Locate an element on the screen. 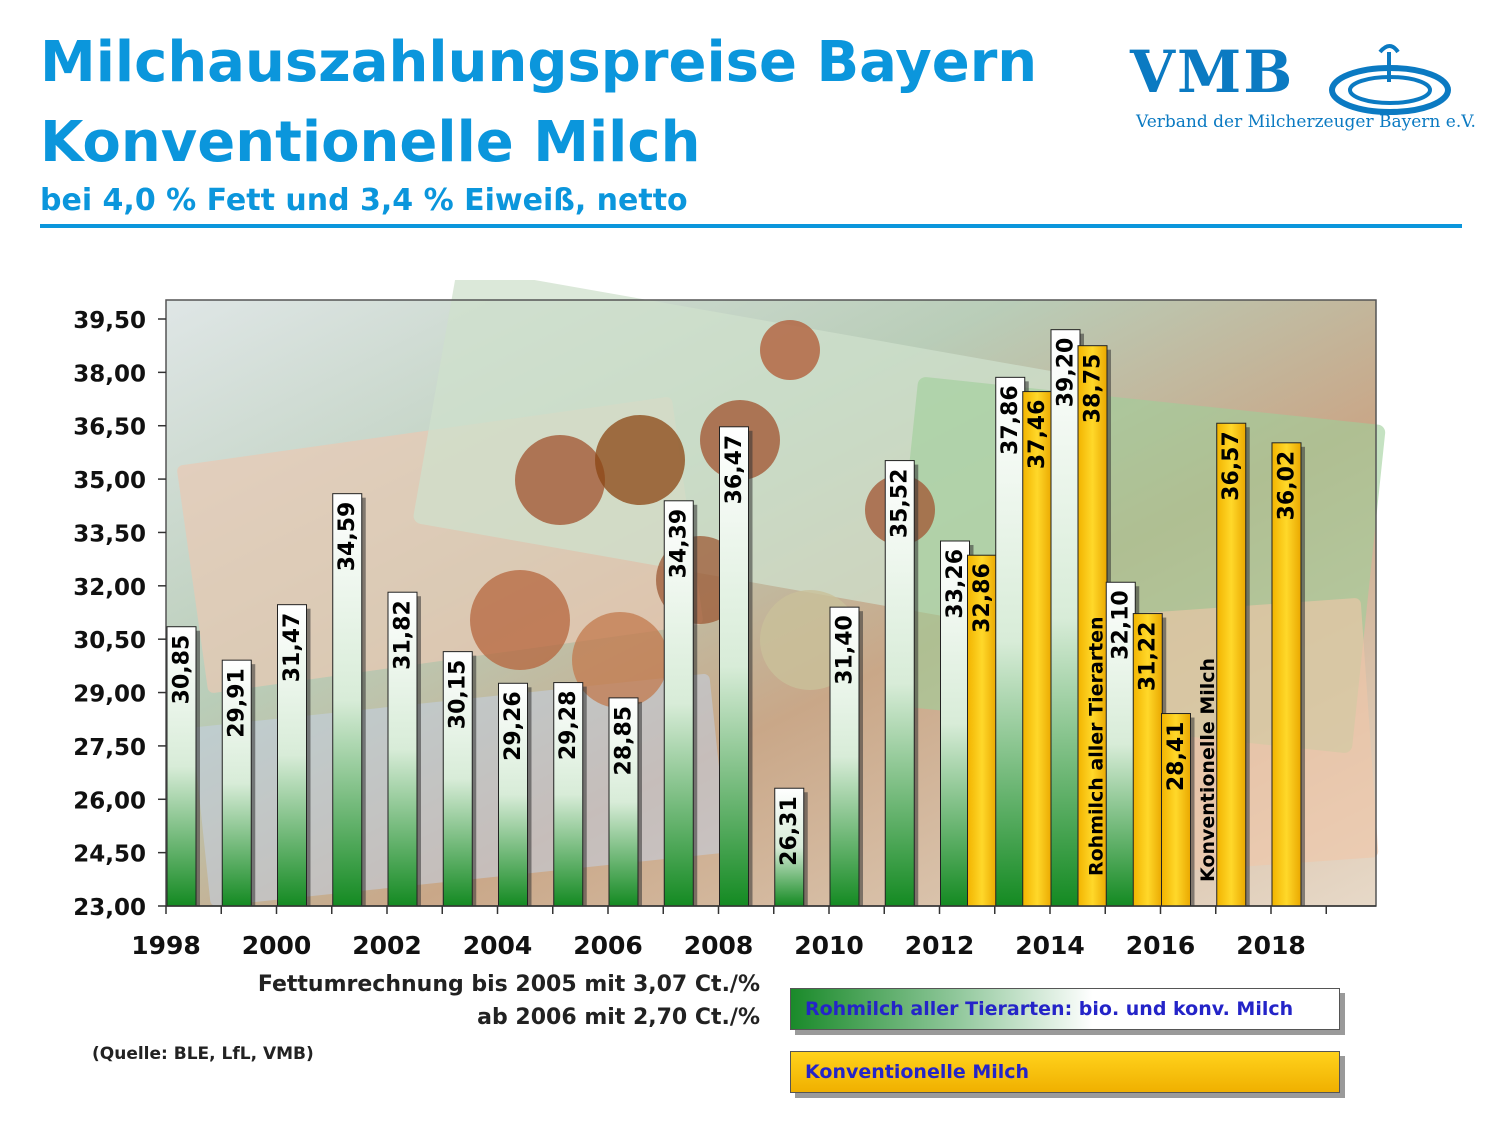 The width and height of the screenshot is (1500, 1125). page-title: Milchauszahlungspreise Bayern is located at coordinates (539, 62).